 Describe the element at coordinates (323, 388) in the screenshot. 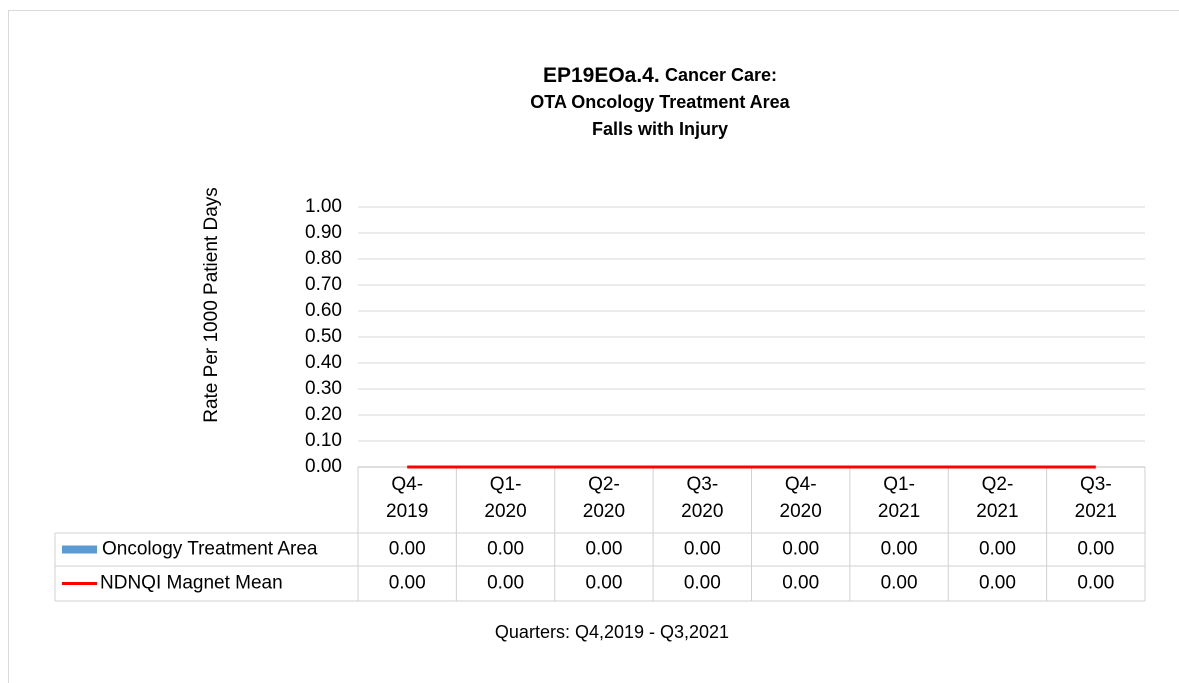

I see `y-tick-label: 0.30` at that location.